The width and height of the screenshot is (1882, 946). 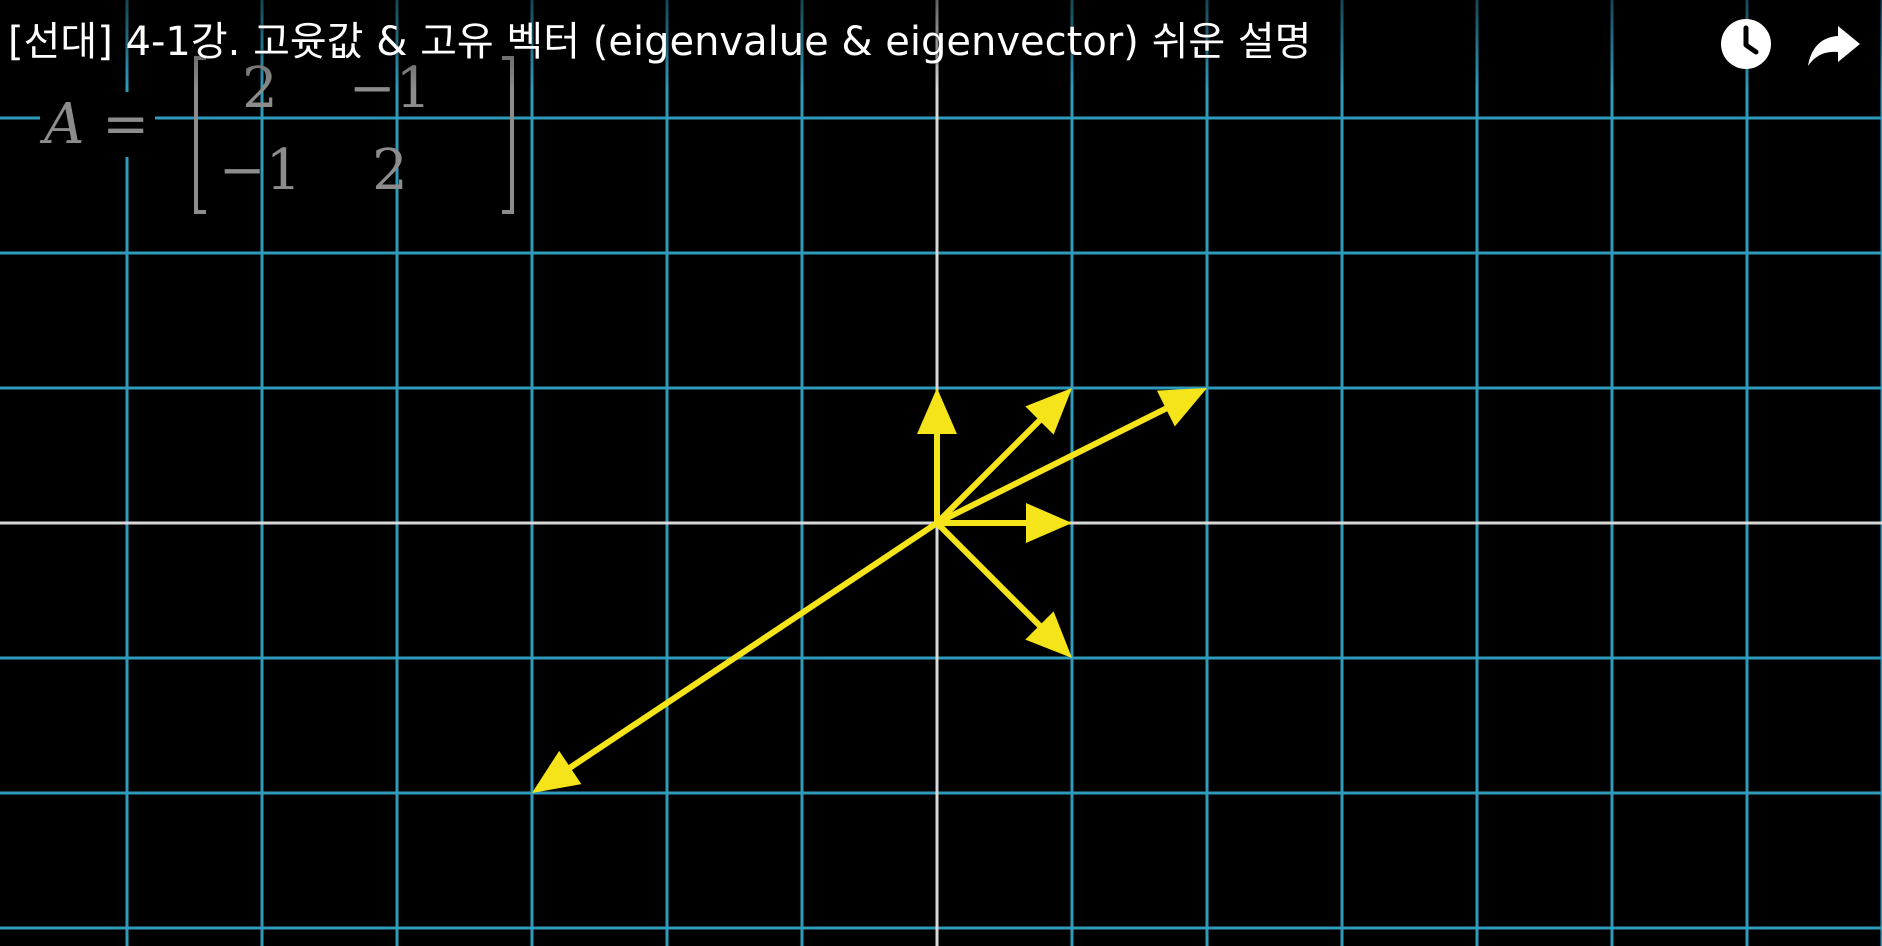 What do you see at coordinates (557, 771) in the screenshot?
I see `vector-long-down-left-arrowhead` at bounding box center [557, 771].